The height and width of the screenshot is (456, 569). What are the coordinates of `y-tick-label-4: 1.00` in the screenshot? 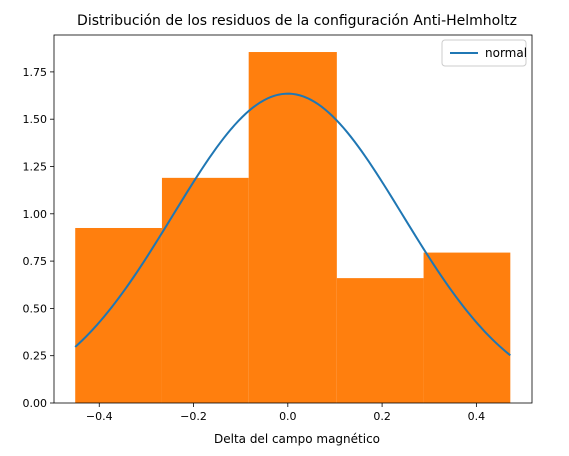 It's located at (35, 214).